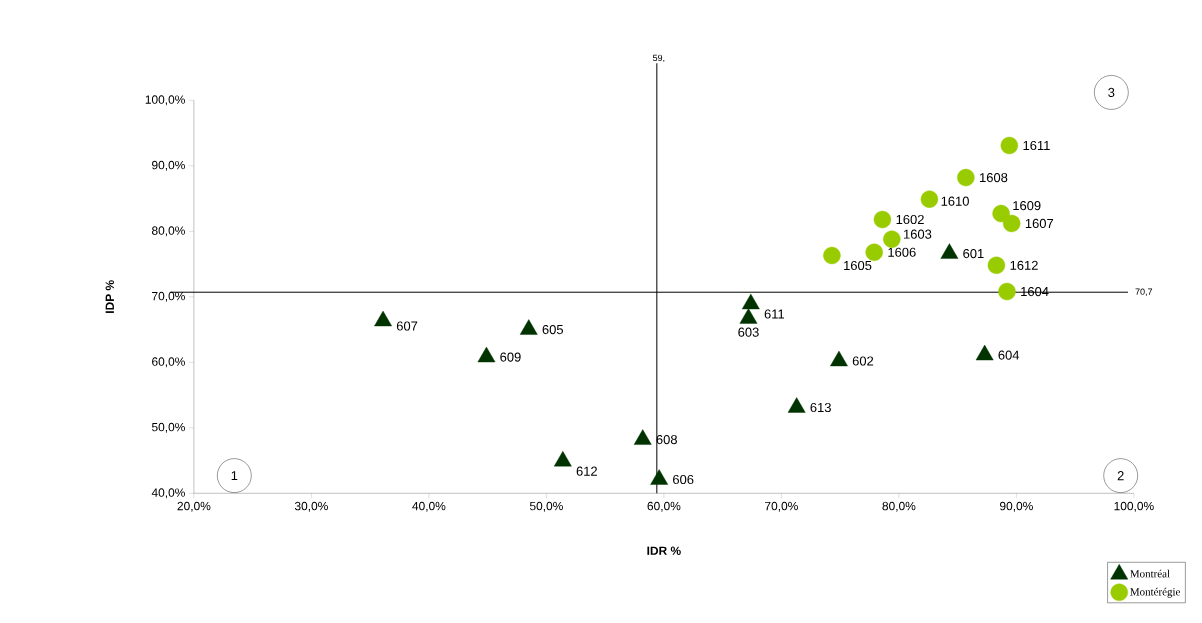 This screenshot has width=1202, height=623. What do you see at coordinates (234, 476) in the screenshot?
I see `annotation: 1` at bounding box center [234, 476].